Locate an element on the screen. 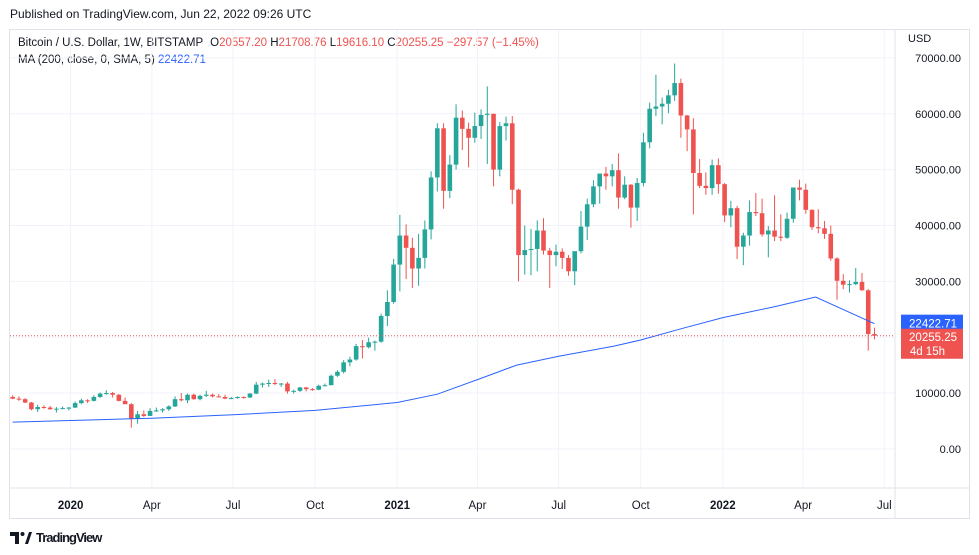  high-label: H is located at coordinates (274, 43).